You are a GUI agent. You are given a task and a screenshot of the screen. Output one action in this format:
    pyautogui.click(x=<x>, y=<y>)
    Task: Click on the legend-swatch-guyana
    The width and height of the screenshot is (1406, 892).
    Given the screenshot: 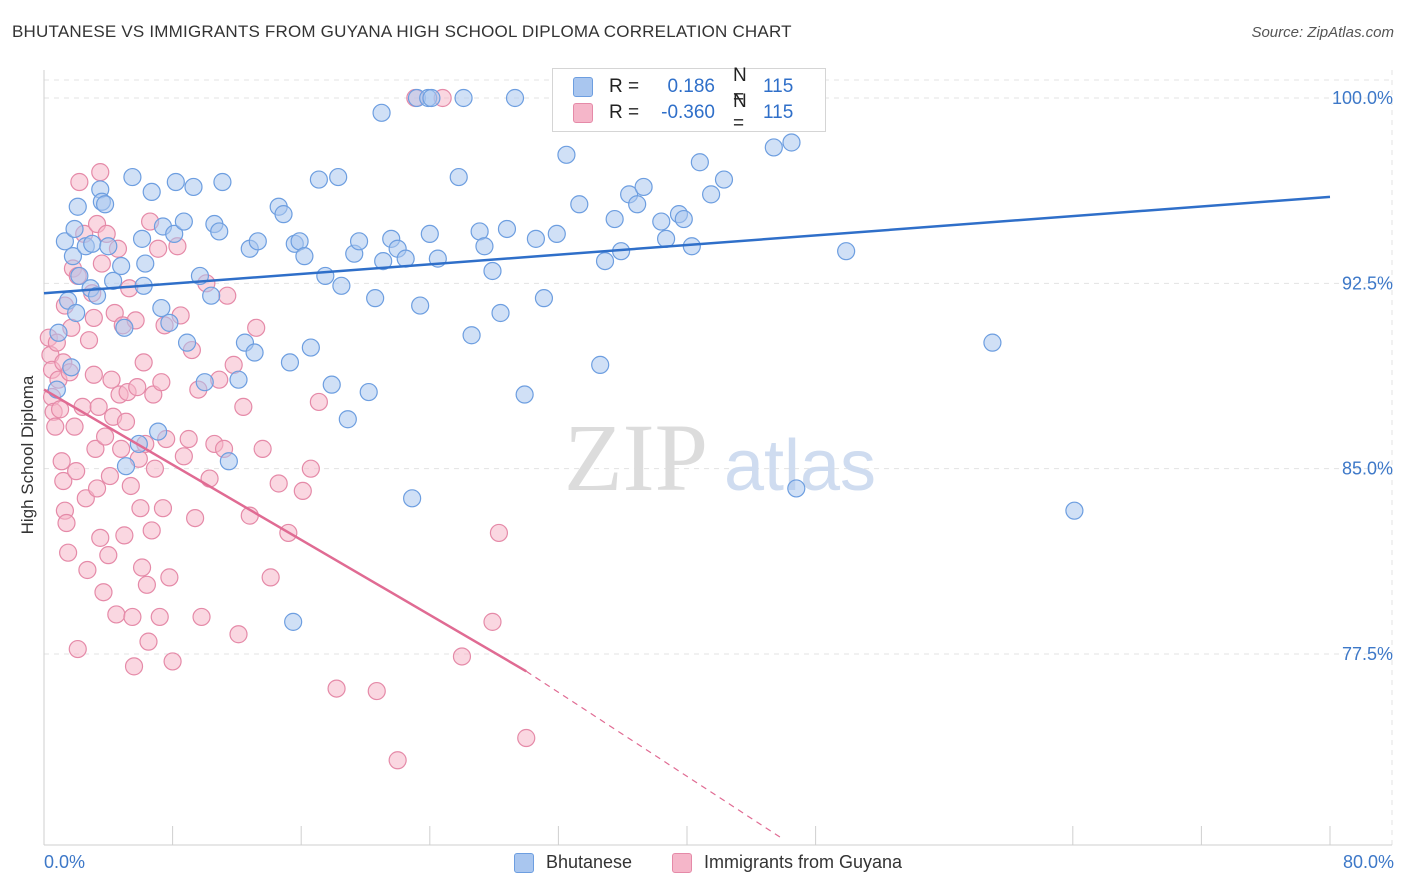 What is the action you would take?
    pyautogui.click(x=682, y=862)
    